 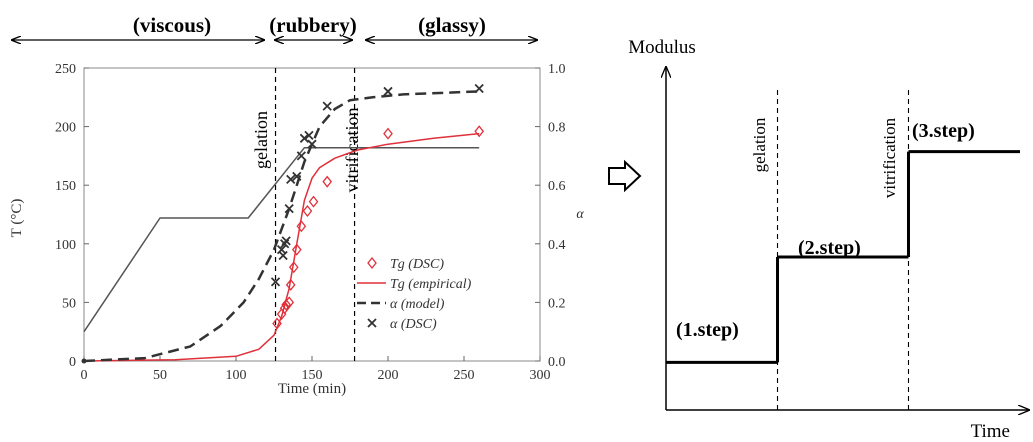 What do you see at coordinates (65, 69) in the screenshot?
I see `y-tick-label: 250` at bounding box center [65, 69].